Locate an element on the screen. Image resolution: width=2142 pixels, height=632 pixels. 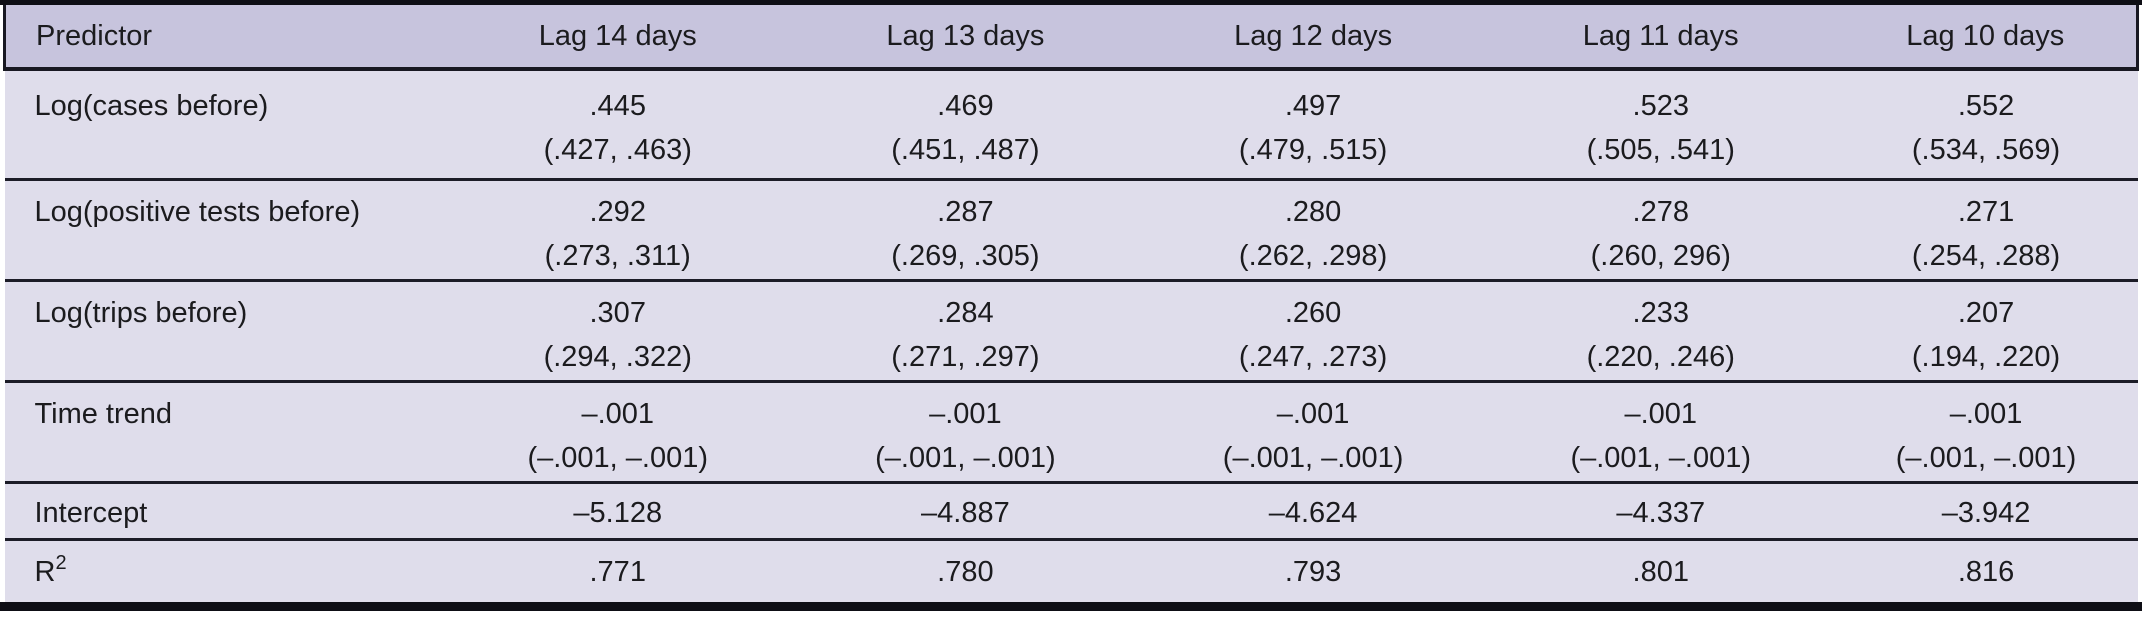
row-label: Intercept is located at coordinates (224, 510).